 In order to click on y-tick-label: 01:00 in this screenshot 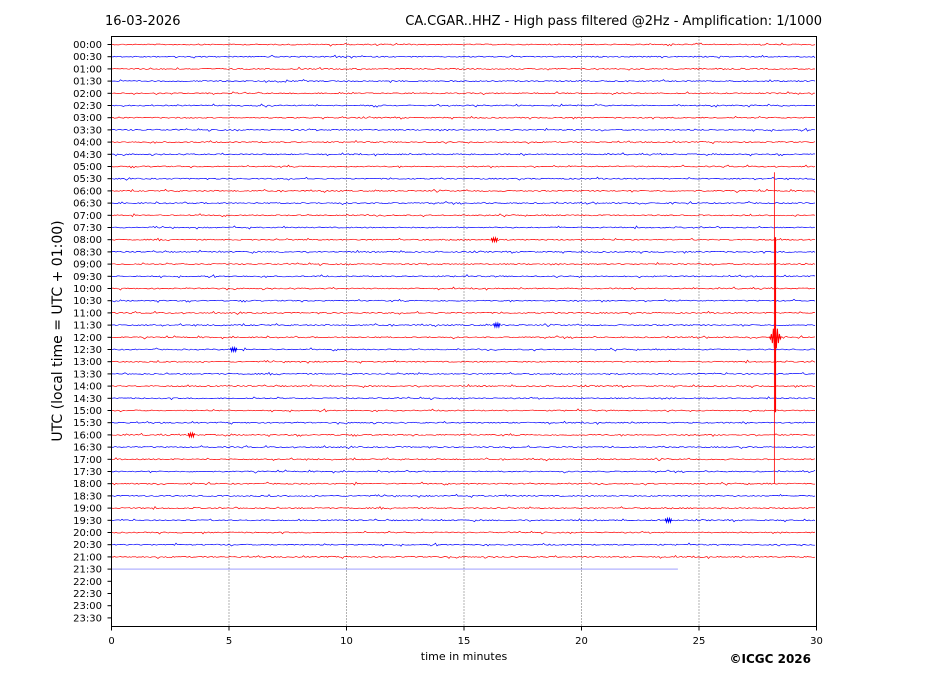, I will do `click(87, 69)`.